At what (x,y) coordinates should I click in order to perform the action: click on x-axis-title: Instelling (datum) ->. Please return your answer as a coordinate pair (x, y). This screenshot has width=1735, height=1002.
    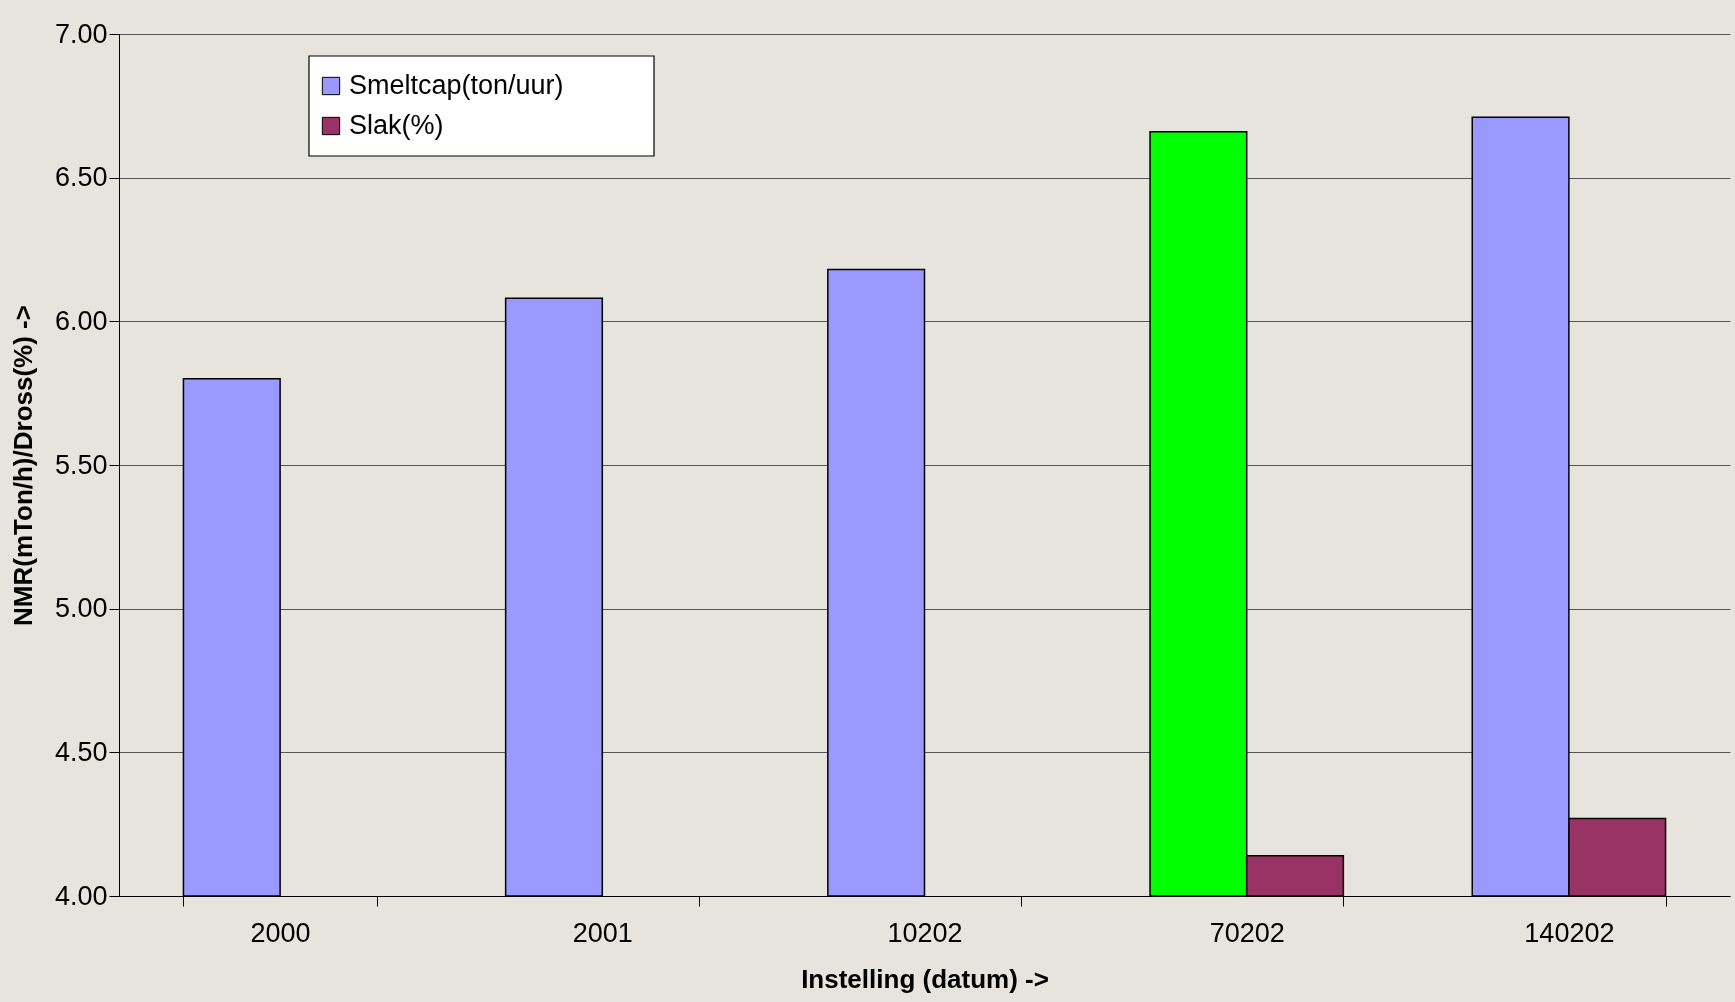
    Looking at the image, I should click on (925, 978).